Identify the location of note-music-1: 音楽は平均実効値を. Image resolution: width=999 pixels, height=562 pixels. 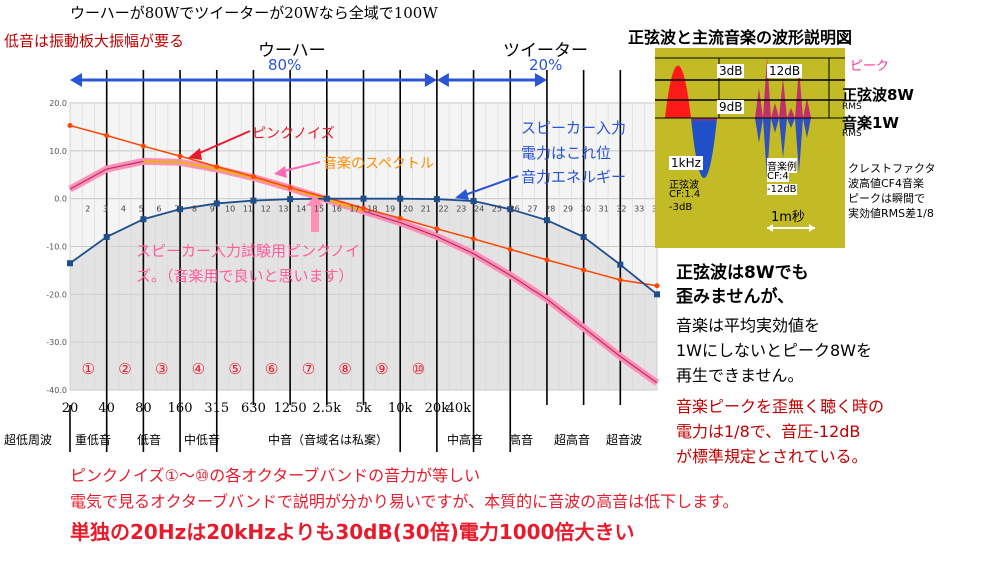
(748, 325).